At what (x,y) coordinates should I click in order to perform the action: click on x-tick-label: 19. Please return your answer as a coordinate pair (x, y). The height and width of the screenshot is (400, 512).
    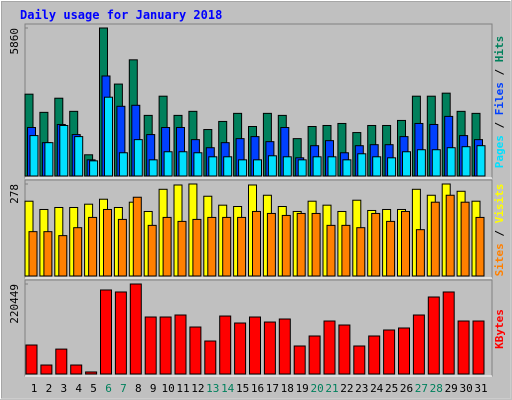
    Looking at the image, I should click on (302, 388).